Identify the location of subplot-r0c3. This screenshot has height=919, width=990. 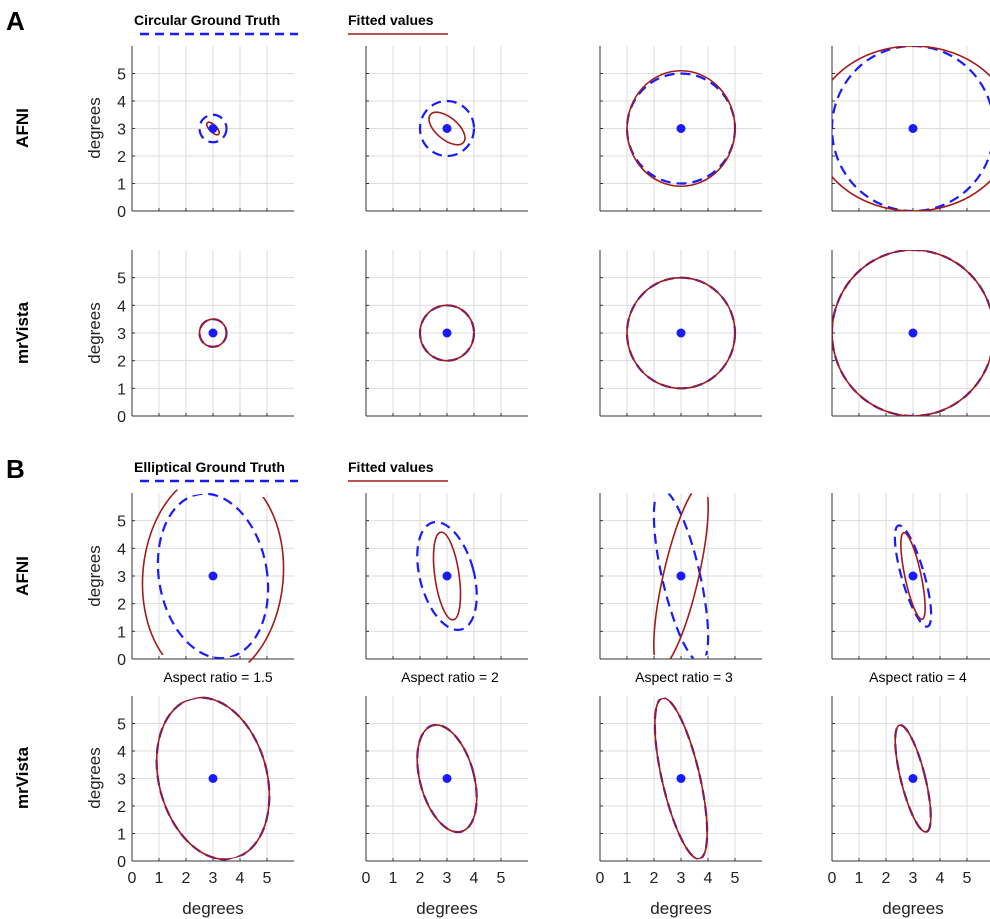
(910, 129).